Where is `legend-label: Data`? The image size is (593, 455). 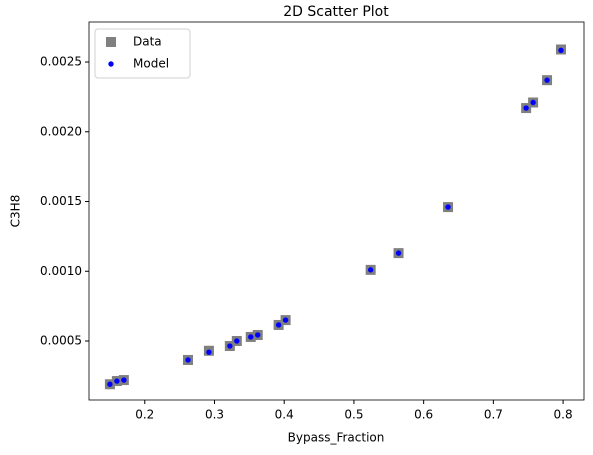 legend-label: Data is located at coordinates (147, 42).